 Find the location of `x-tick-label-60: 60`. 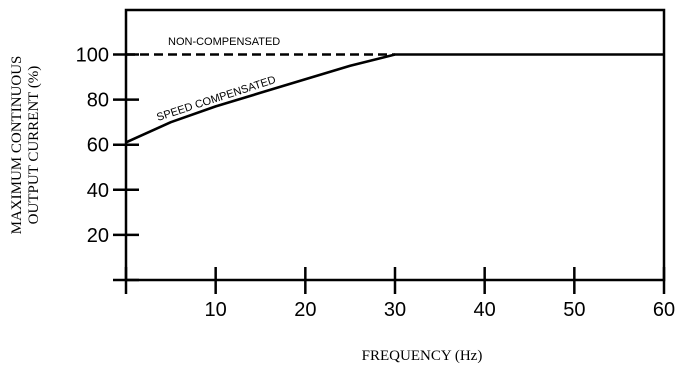

x-tick-label-60: 60 is located at coordinates (664, 310).